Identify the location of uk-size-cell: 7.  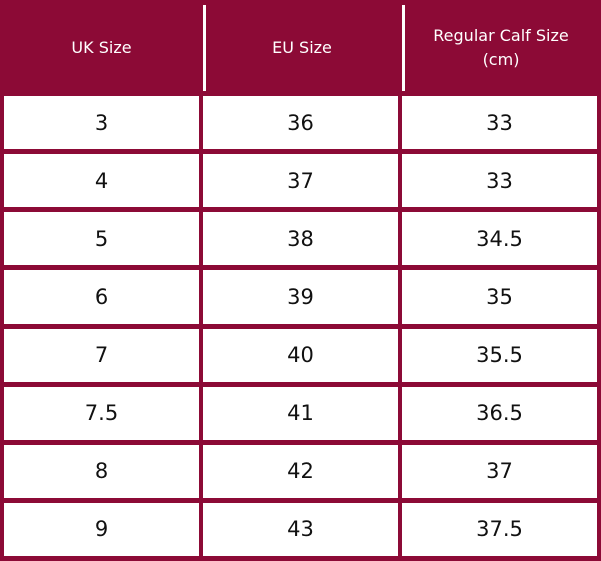
(101, 355).